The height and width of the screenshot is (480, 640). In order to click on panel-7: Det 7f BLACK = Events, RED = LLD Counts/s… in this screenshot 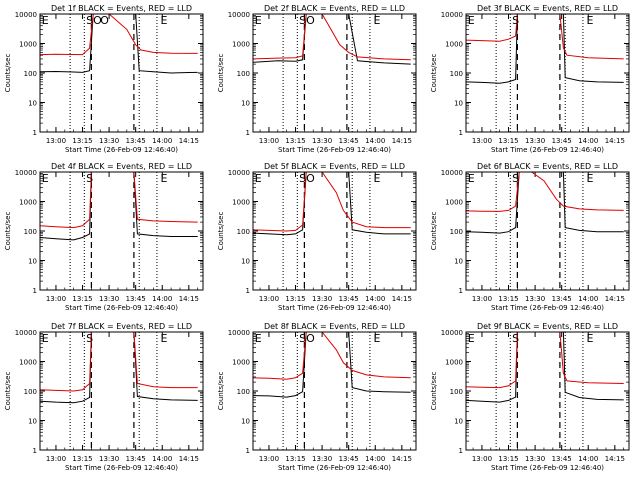, I will do `click(104, 397)`.